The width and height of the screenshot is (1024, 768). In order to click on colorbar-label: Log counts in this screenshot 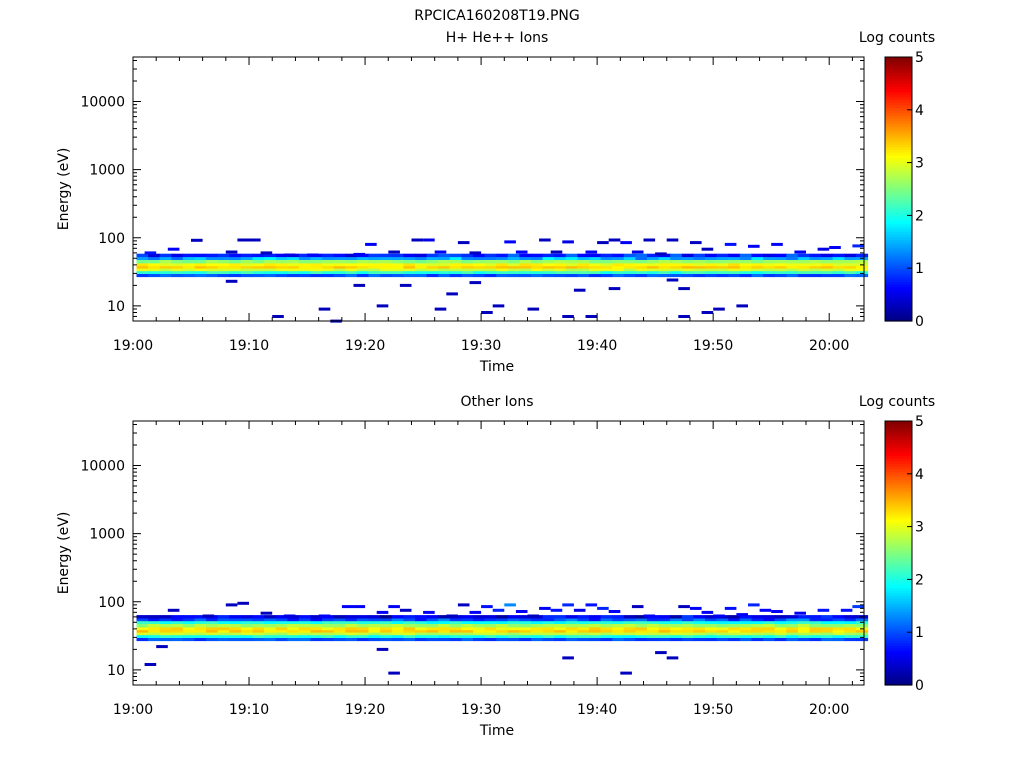, I will do `click(897, 38)`.